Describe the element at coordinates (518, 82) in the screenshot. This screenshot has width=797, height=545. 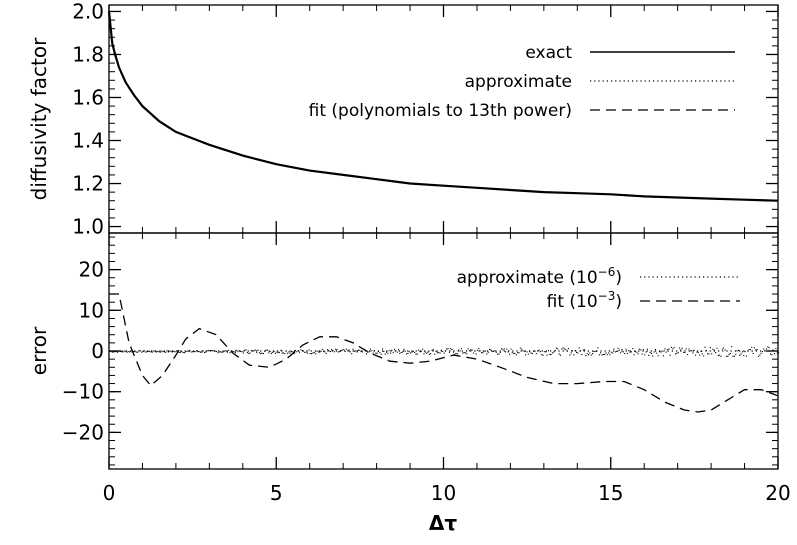
I see `legend-label: approximate` at that location.